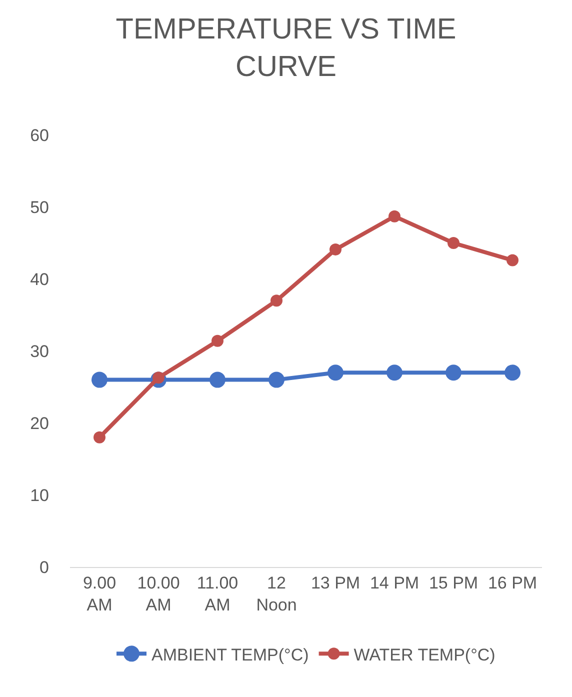  I want to click on y-tick-label: 0, so click(44, 567).